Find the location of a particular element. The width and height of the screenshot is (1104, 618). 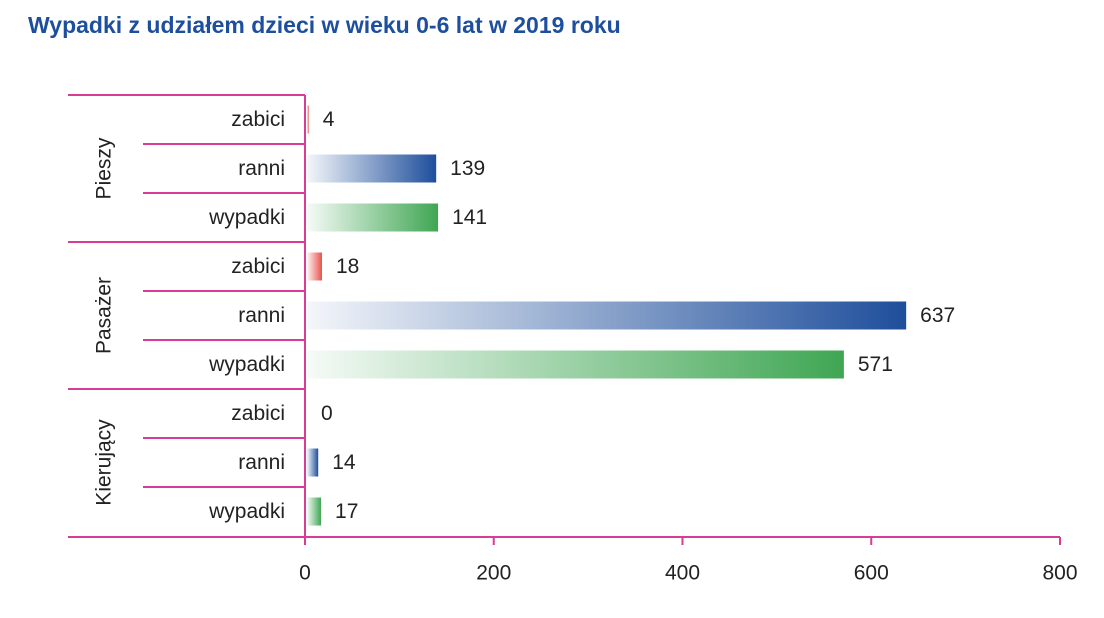

group-label: Pieszy is located at coordinates (104, 168).